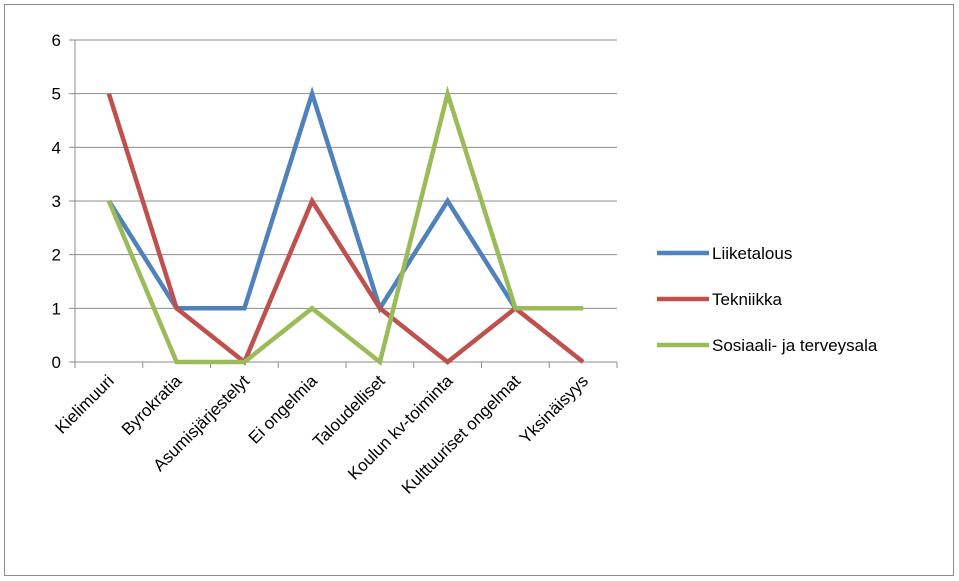 This screenshot has height=581, width=959. Describe the element at coordinates (56, 362) in the screenshot. I see `y-tick-label: 0` at that location.